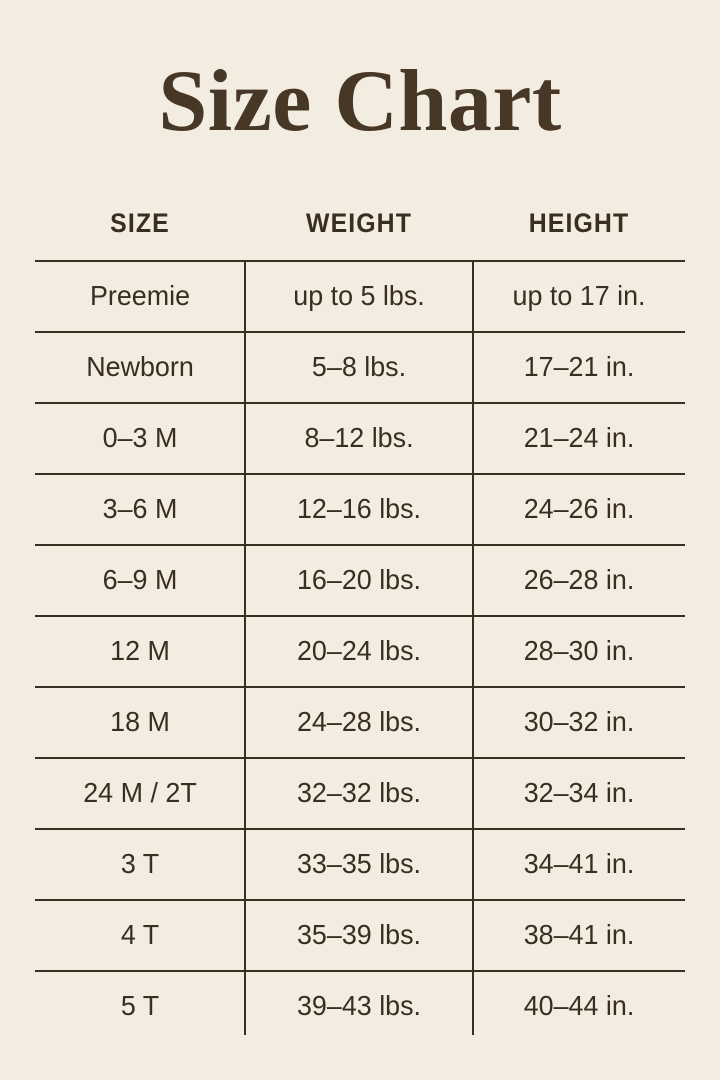 This screenshot has width=720, height=1080. I want to click on table-row: 3–6 M 12–16 lbs. 24–26 in., so click(360, 508).